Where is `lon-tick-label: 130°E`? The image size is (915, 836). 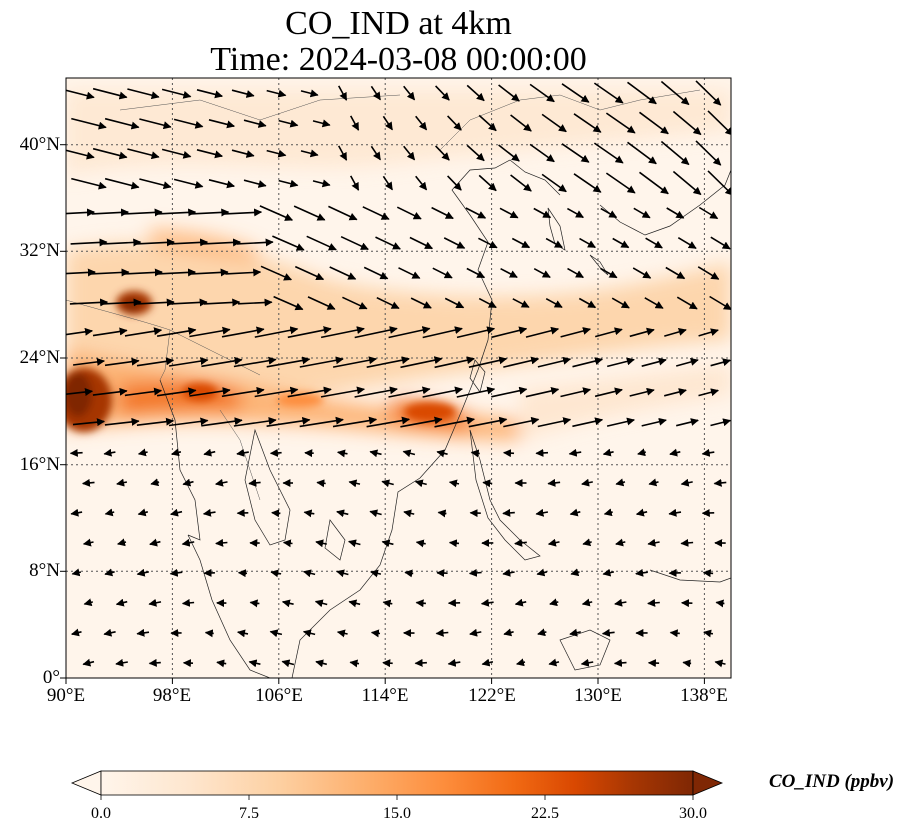 lon-tick-label: 130°E is located at coordinates (598, 695).